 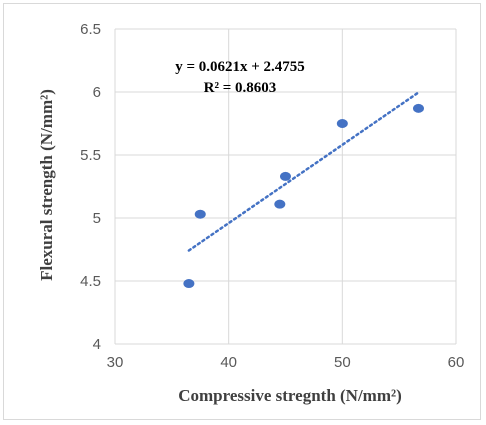 I want to click on y-tick-label: 5, so click(x=97, y=218).